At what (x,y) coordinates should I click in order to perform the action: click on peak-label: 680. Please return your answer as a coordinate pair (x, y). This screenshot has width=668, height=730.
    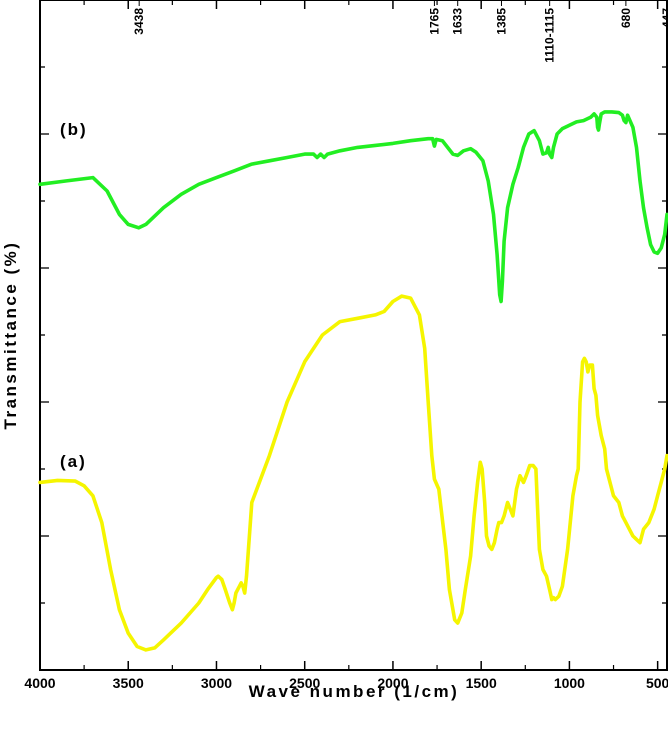
    Looking at the image, I should click on (626, 18).